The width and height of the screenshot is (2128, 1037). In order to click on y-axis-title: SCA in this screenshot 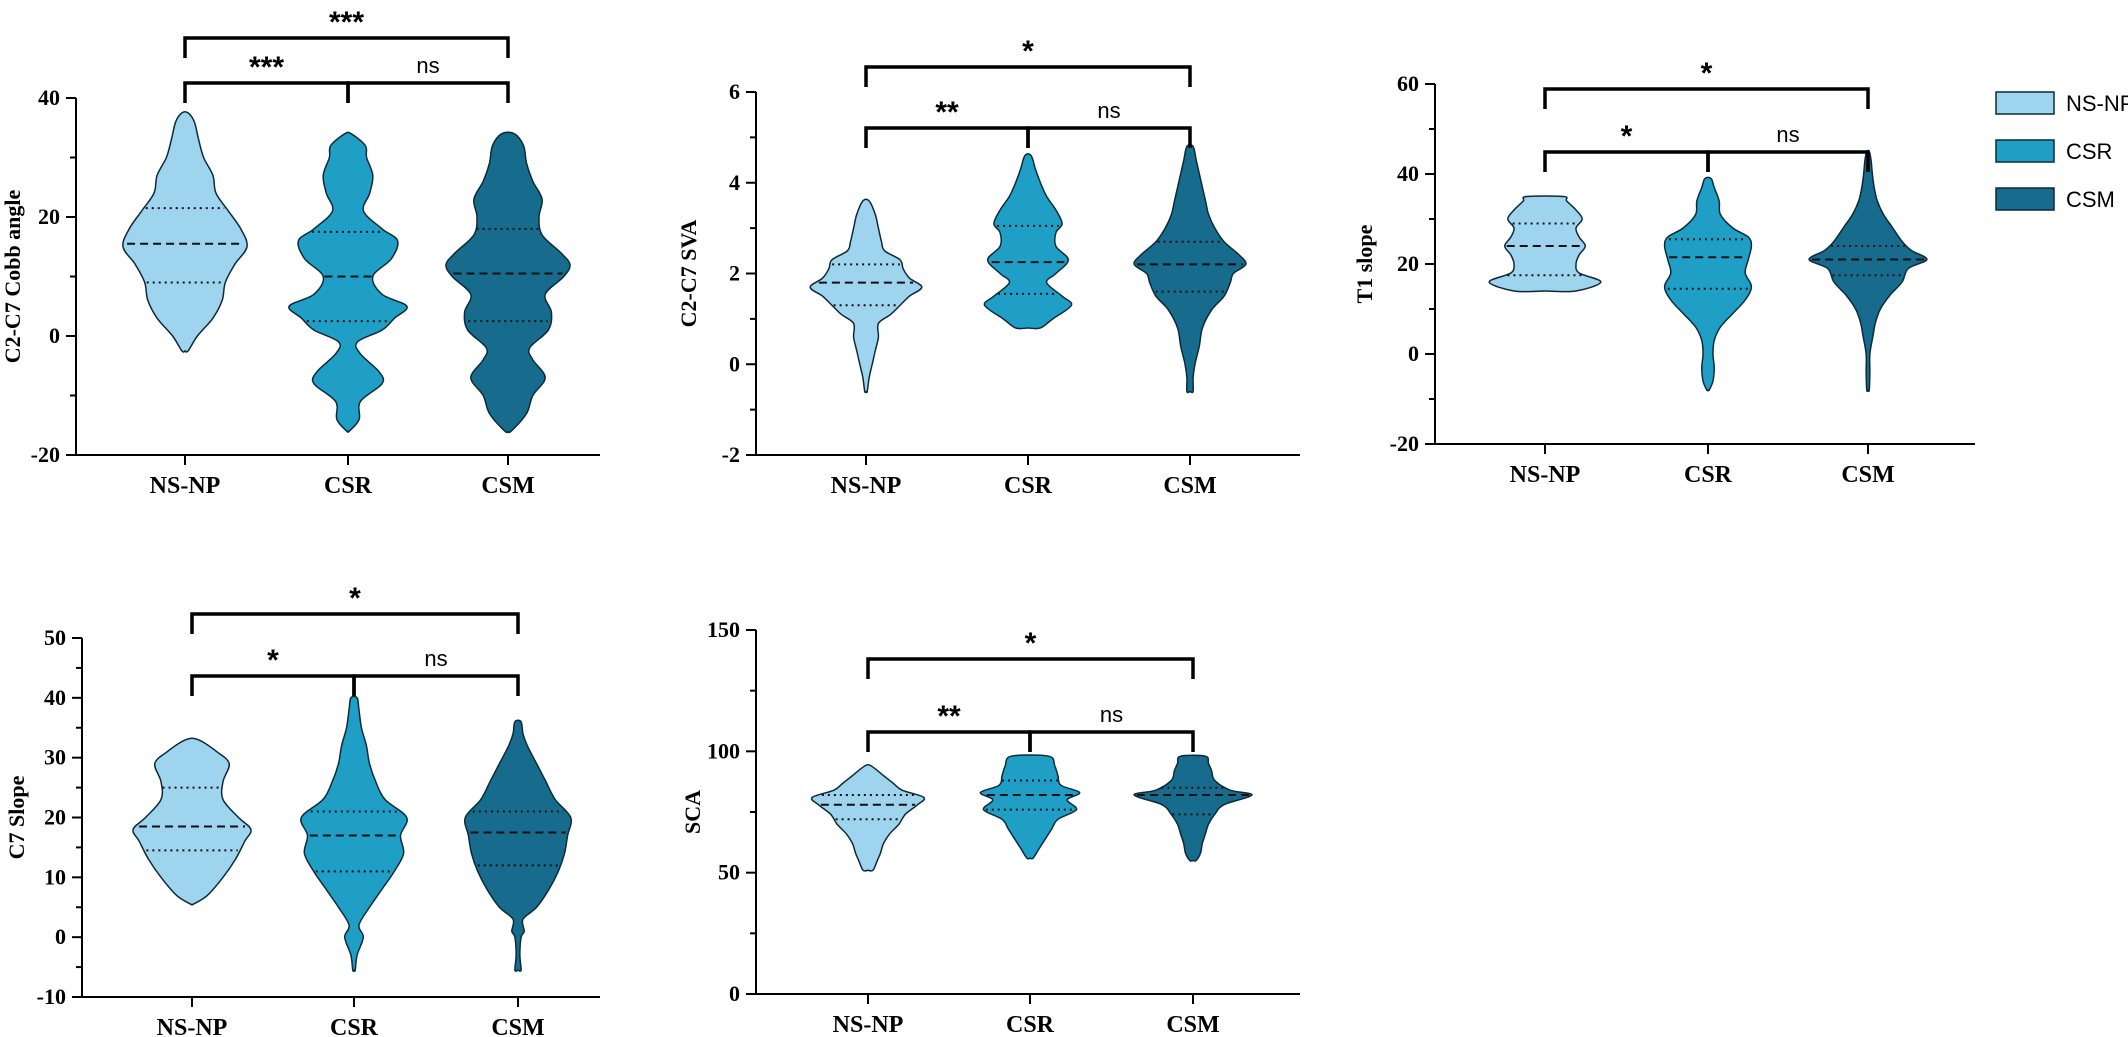, I will do `click(692, 812)`.